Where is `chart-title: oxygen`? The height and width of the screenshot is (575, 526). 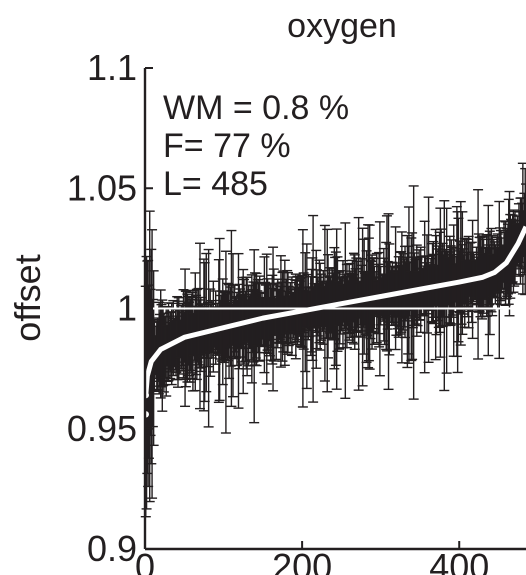 chart-title: oxygen is located at coordinates (342, 26).